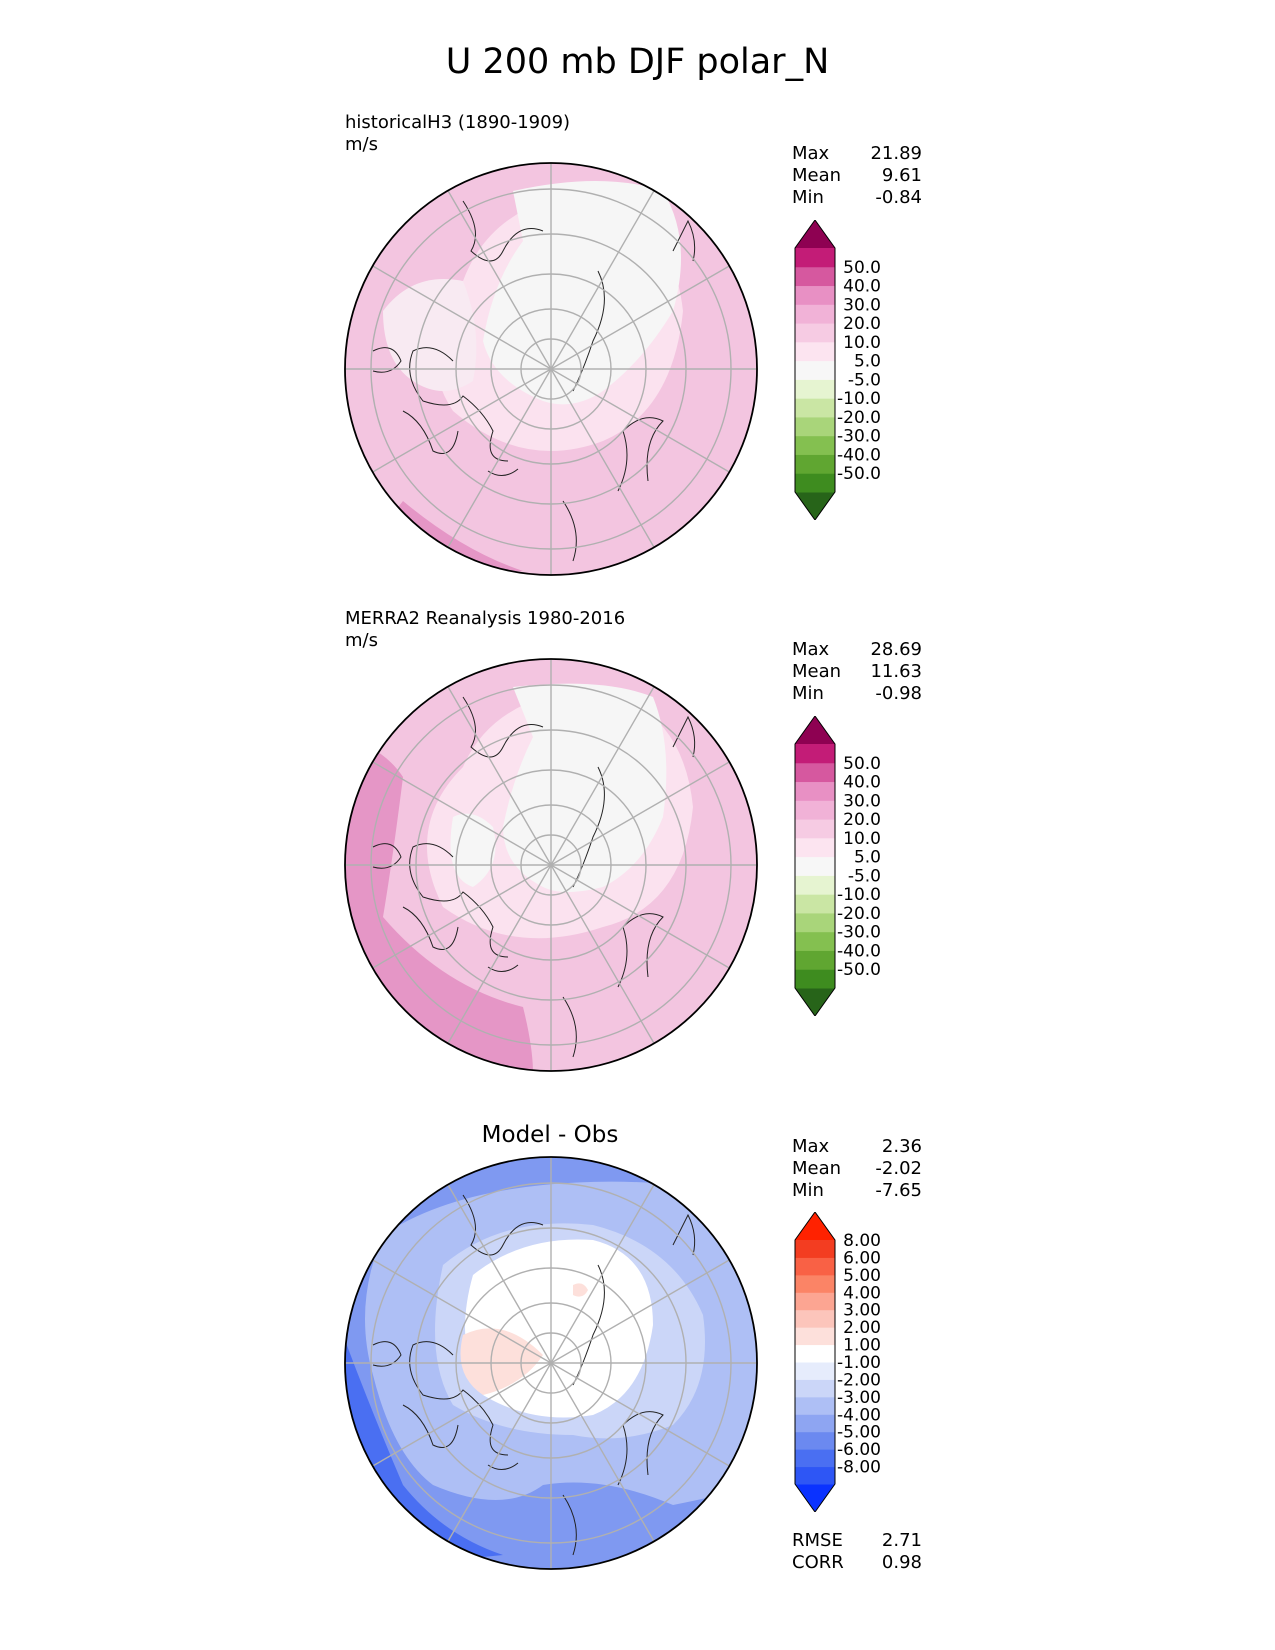 This screenshot has height=1650, width=1275. What do you see at coordinates (361, 640) in the screenshot?
I see `panel2-units: m/s` at bounding box center [361, 640].